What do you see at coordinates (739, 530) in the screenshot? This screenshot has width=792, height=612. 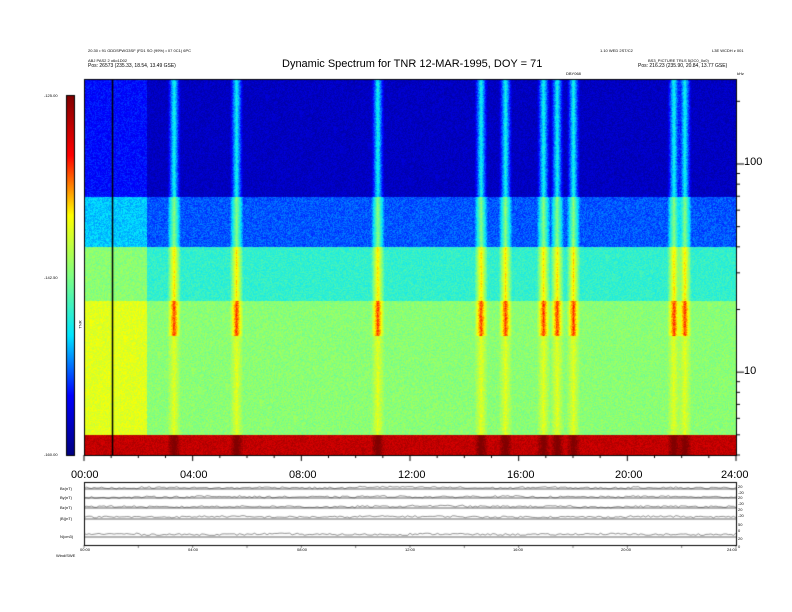 I see `ts-right-7: 0` at bounding box center [739, 530].